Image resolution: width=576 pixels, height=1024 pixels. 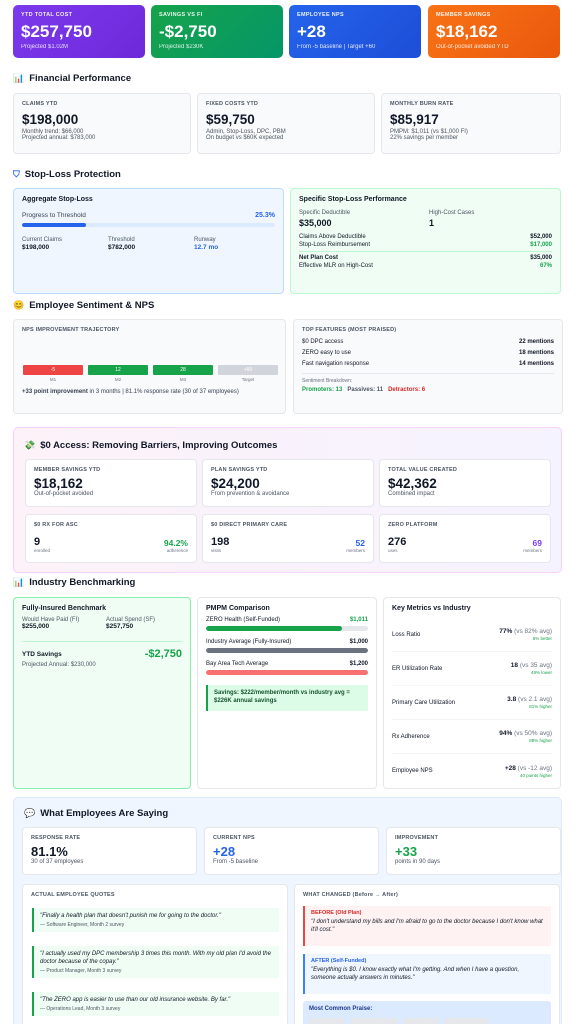 I want to click on breakdown-label: Sentiment Breakdown:, so click(x=327, y=381).